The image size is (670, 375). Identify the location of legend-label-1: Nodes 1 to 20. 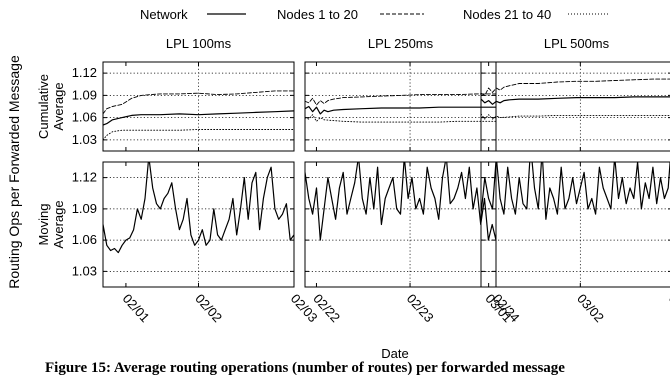
(317, 14).